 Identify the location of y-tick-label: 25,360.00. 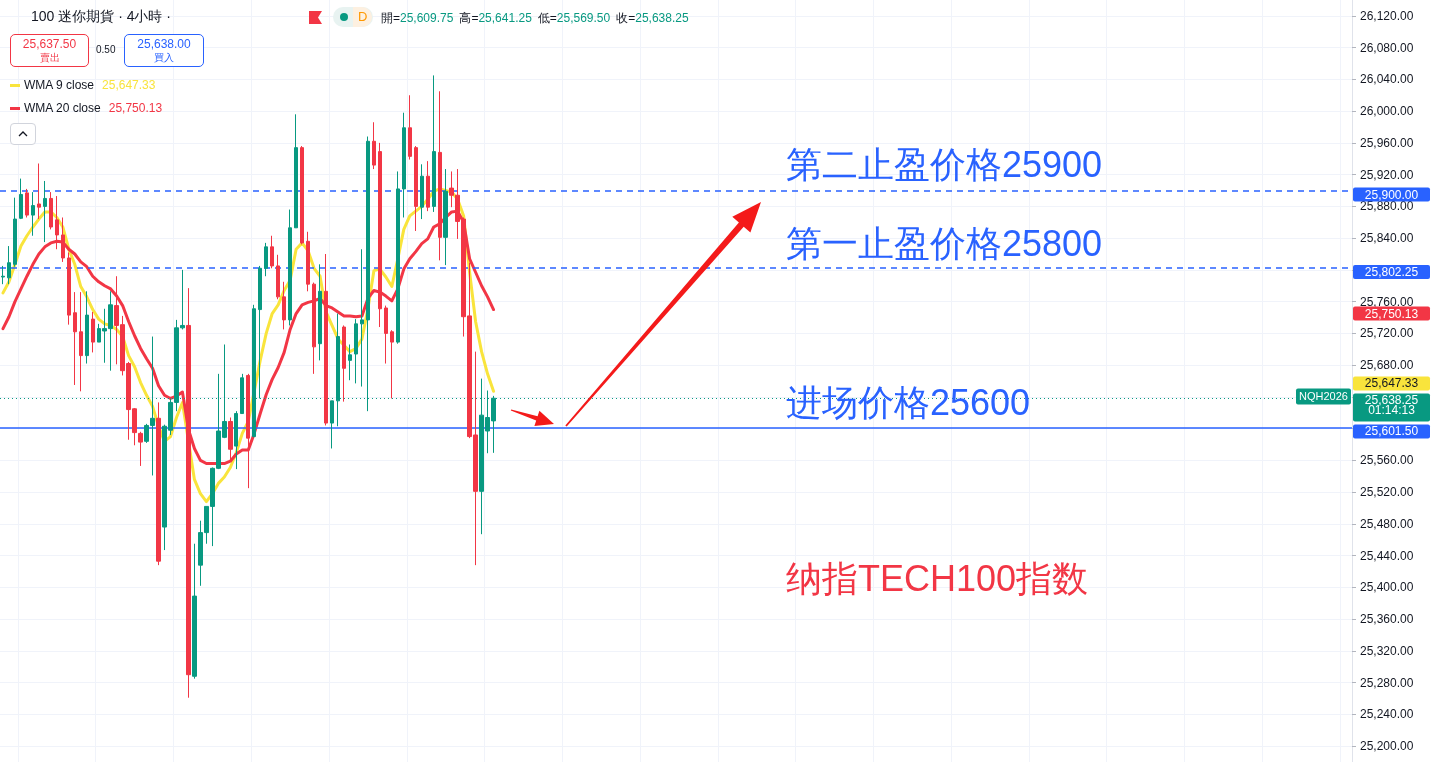
(1387, 619).